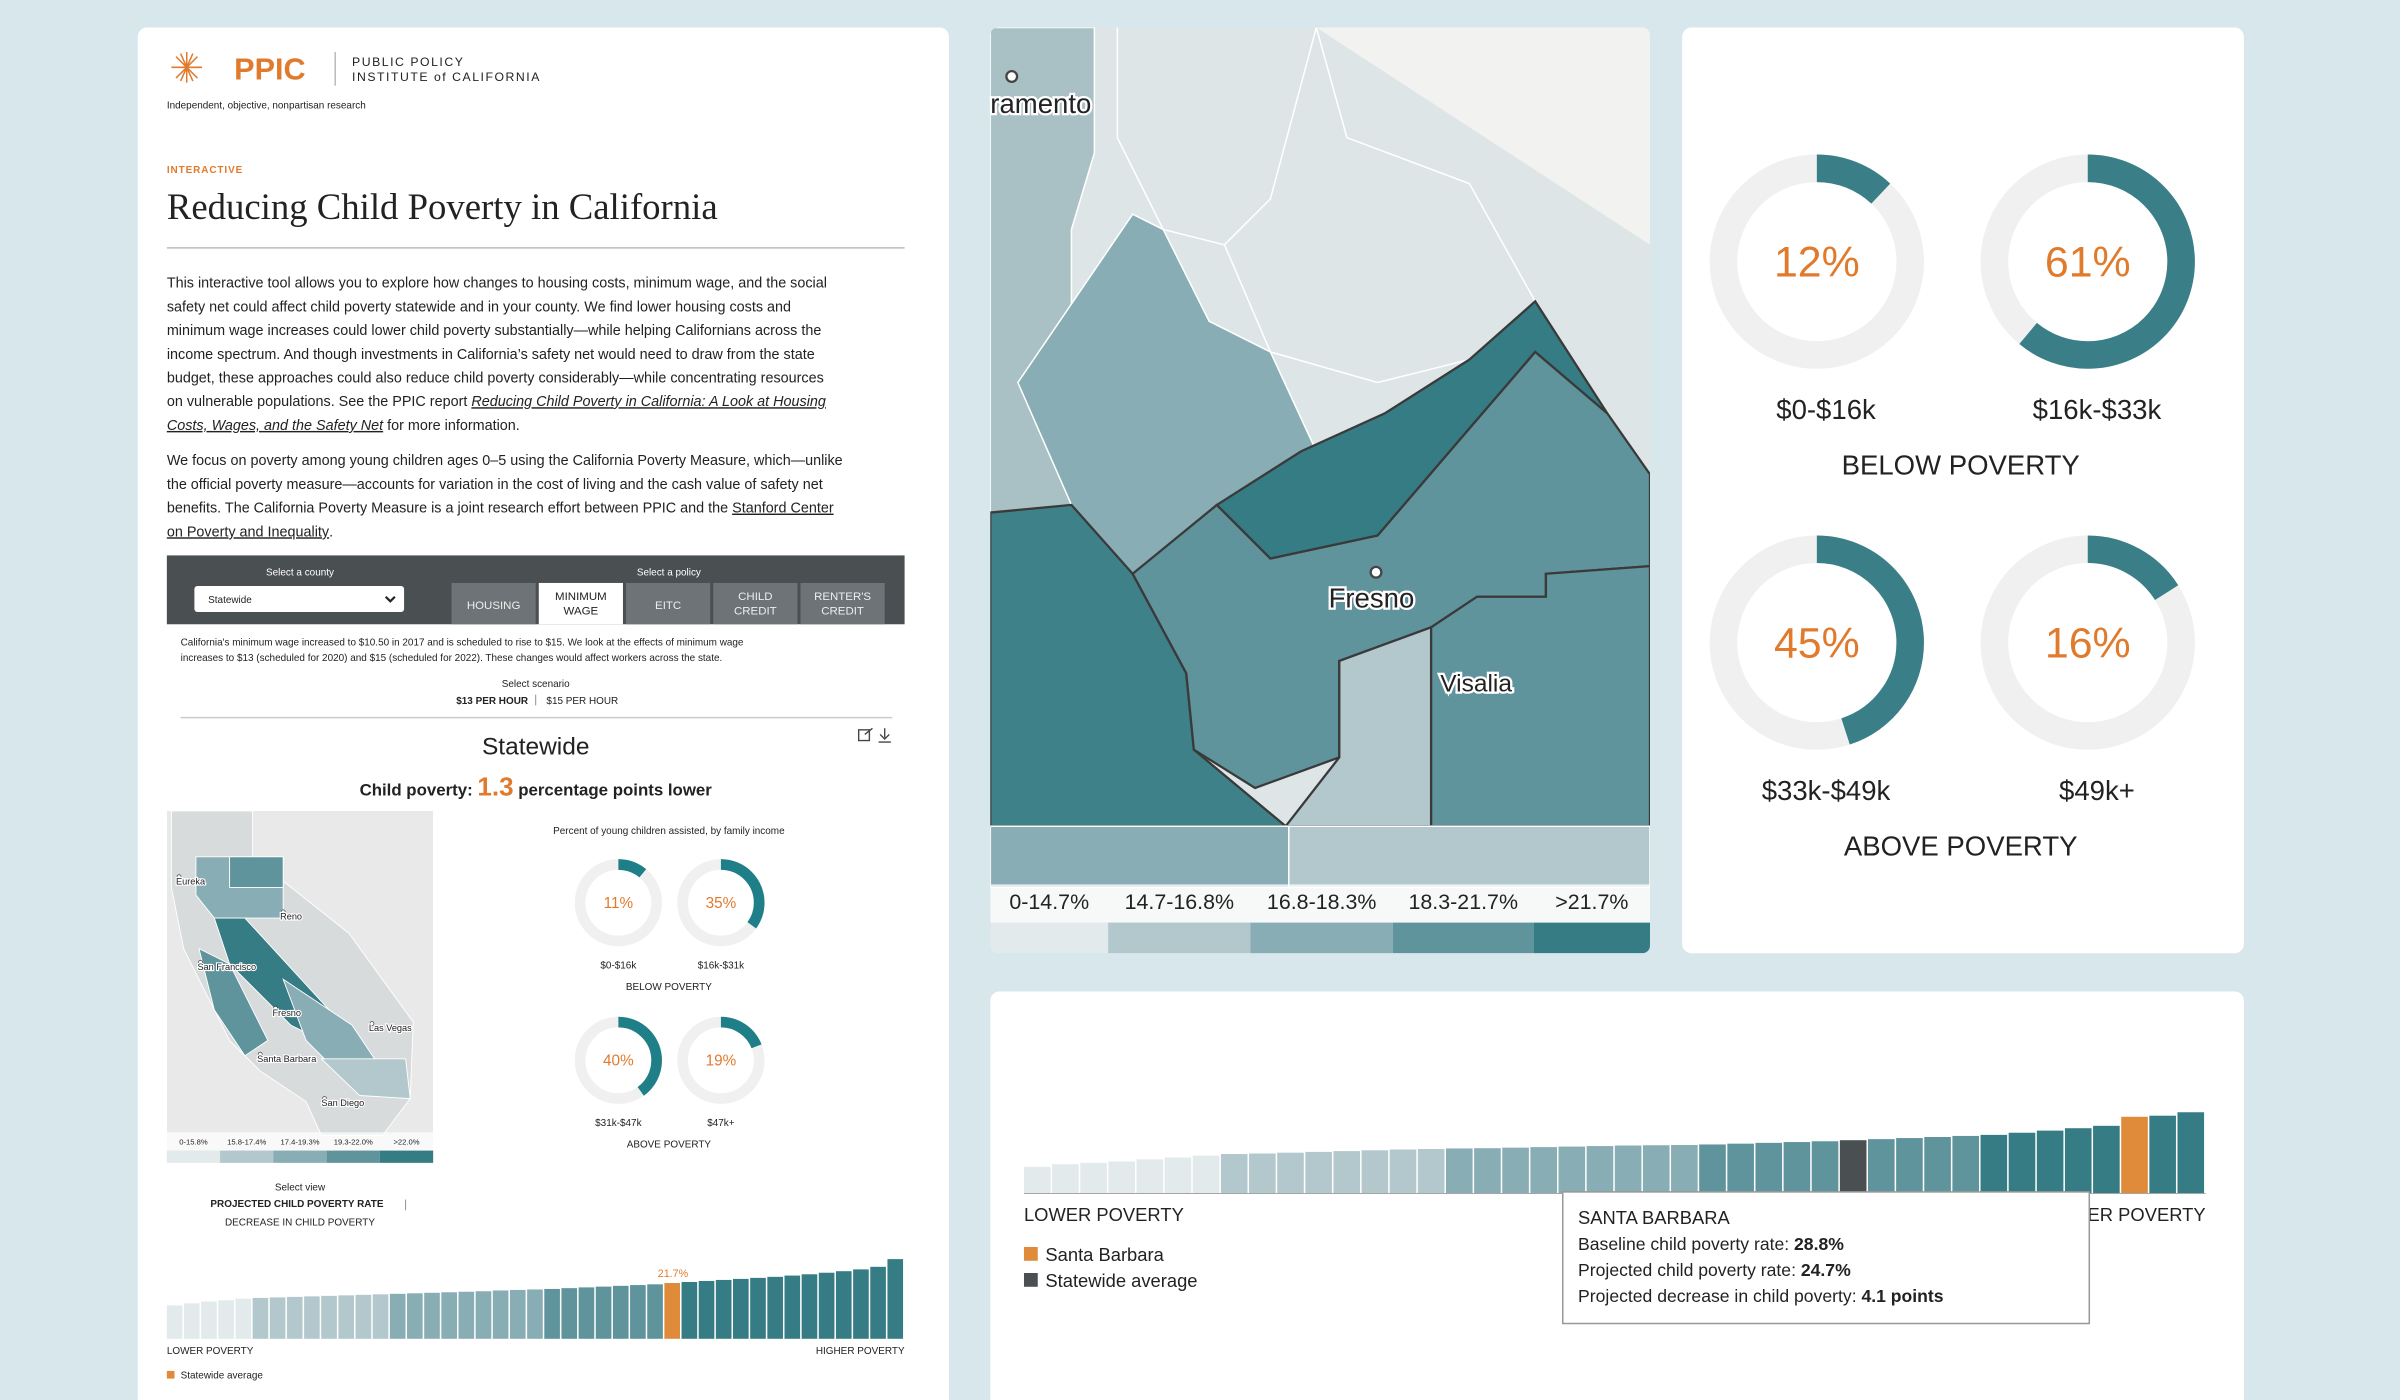 The width and height of the screenshot is (2400, 1400). Describe the element at coordinates (1961, 464) in the screenshot. I see `group-label: BELOW POVERTY` at that location.